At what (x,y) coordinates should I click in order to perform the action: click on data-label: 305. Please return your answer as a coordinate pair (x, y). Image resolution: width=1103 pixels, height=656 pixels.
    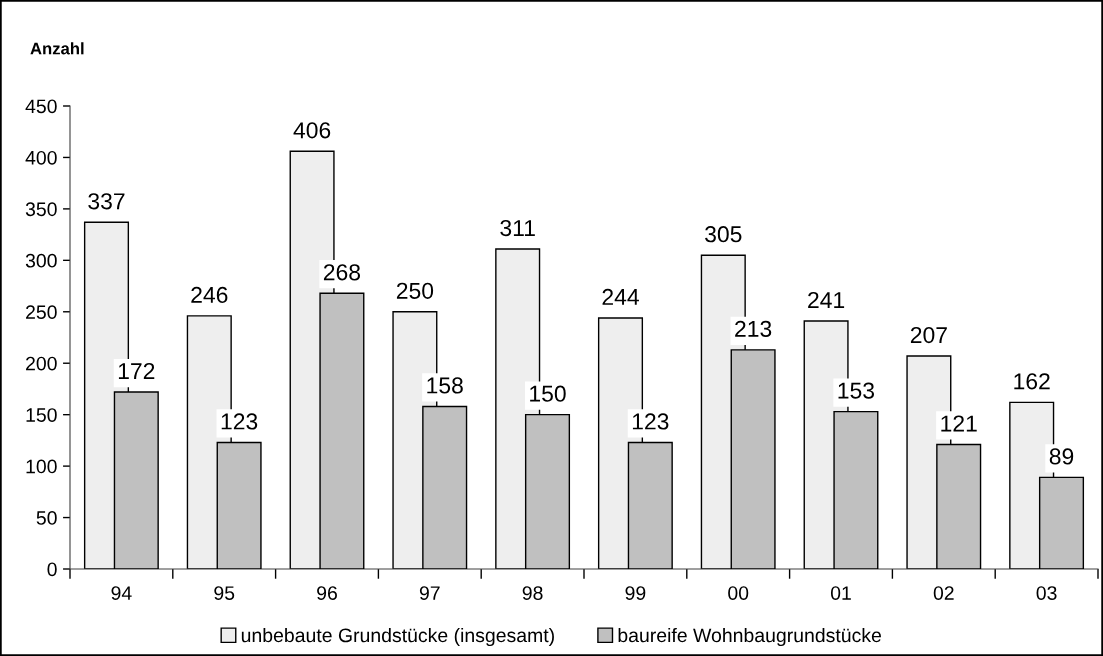
    Looking at the image, I should click on (723, 234).